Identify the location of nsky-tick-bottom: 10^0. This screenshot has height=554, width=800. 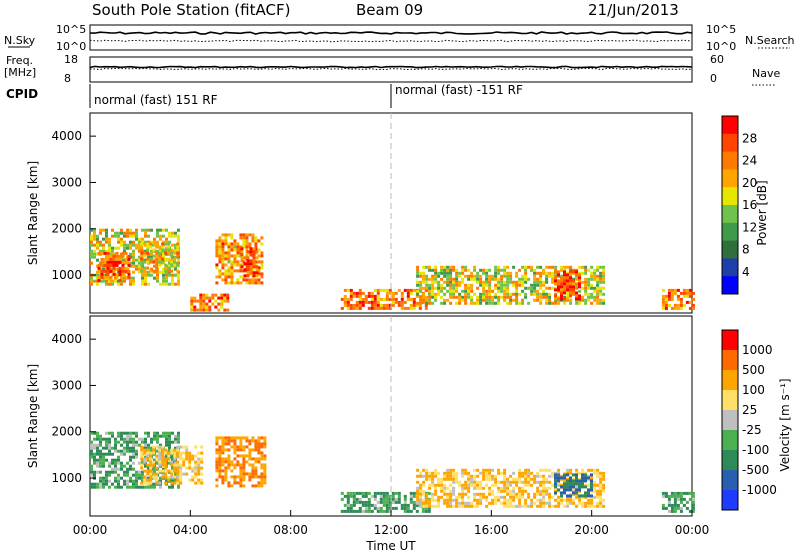
(71, 46).